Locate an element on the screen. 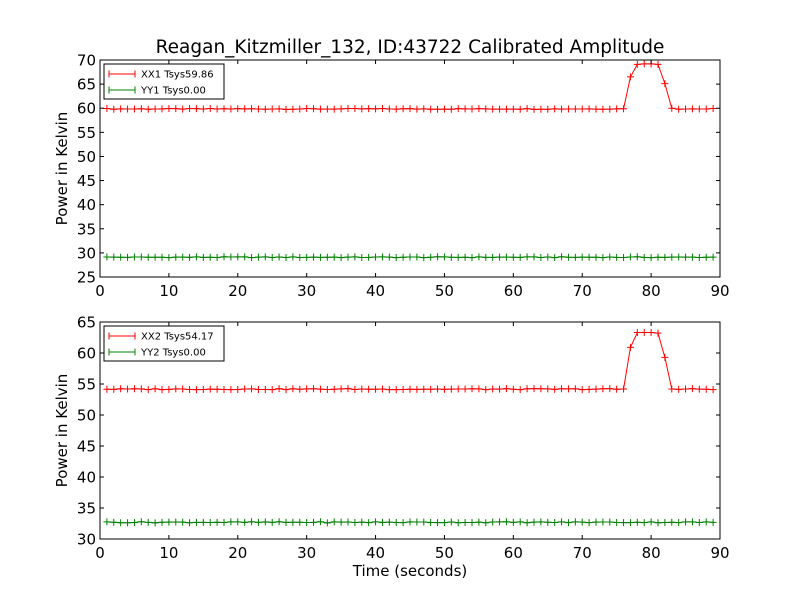  y-tick-label: 40 is located at coordinates (86, 205).